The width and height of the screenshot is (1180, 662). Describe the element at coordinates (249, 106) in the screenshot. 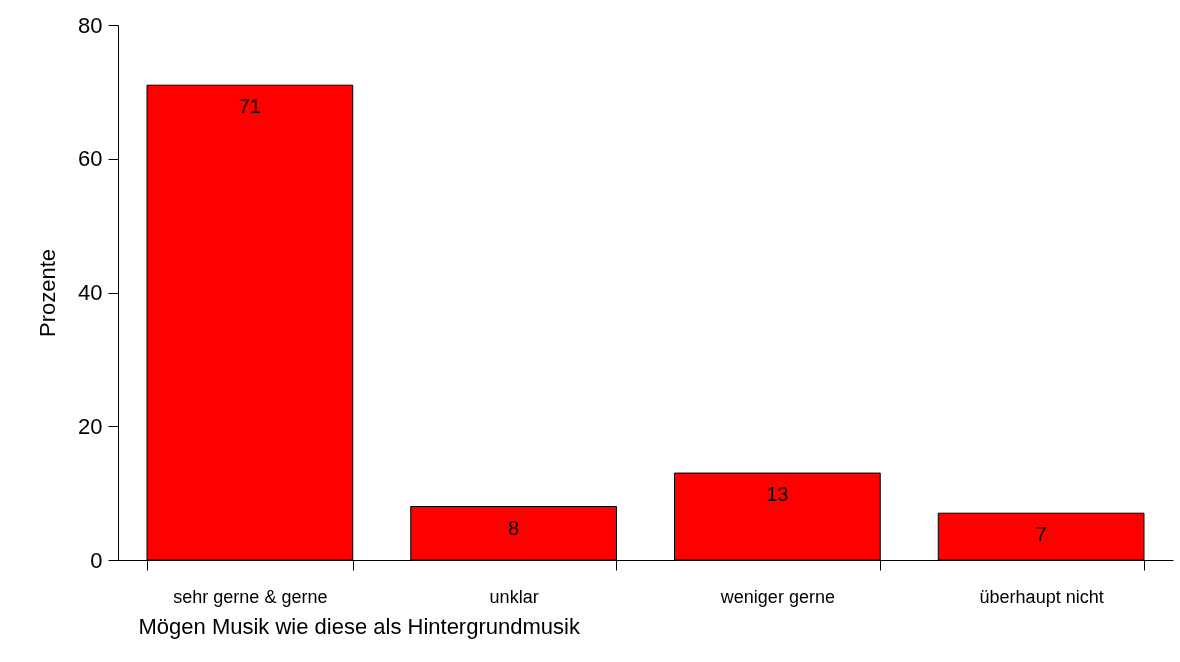

I see `data-label: 71` at that location.